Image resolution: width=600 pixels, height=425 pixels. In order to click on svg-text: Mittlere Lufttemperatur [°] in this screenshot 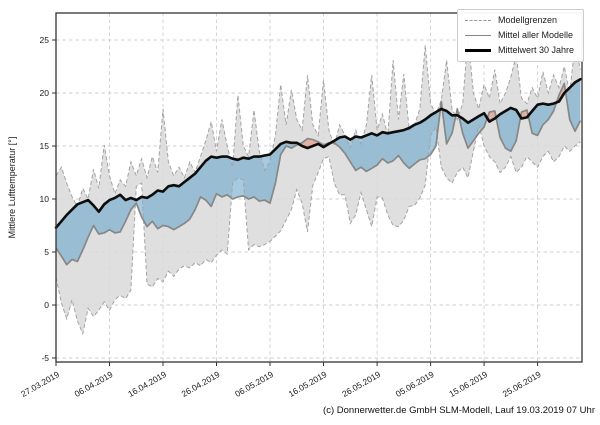, I will do `click(12, 188)`.